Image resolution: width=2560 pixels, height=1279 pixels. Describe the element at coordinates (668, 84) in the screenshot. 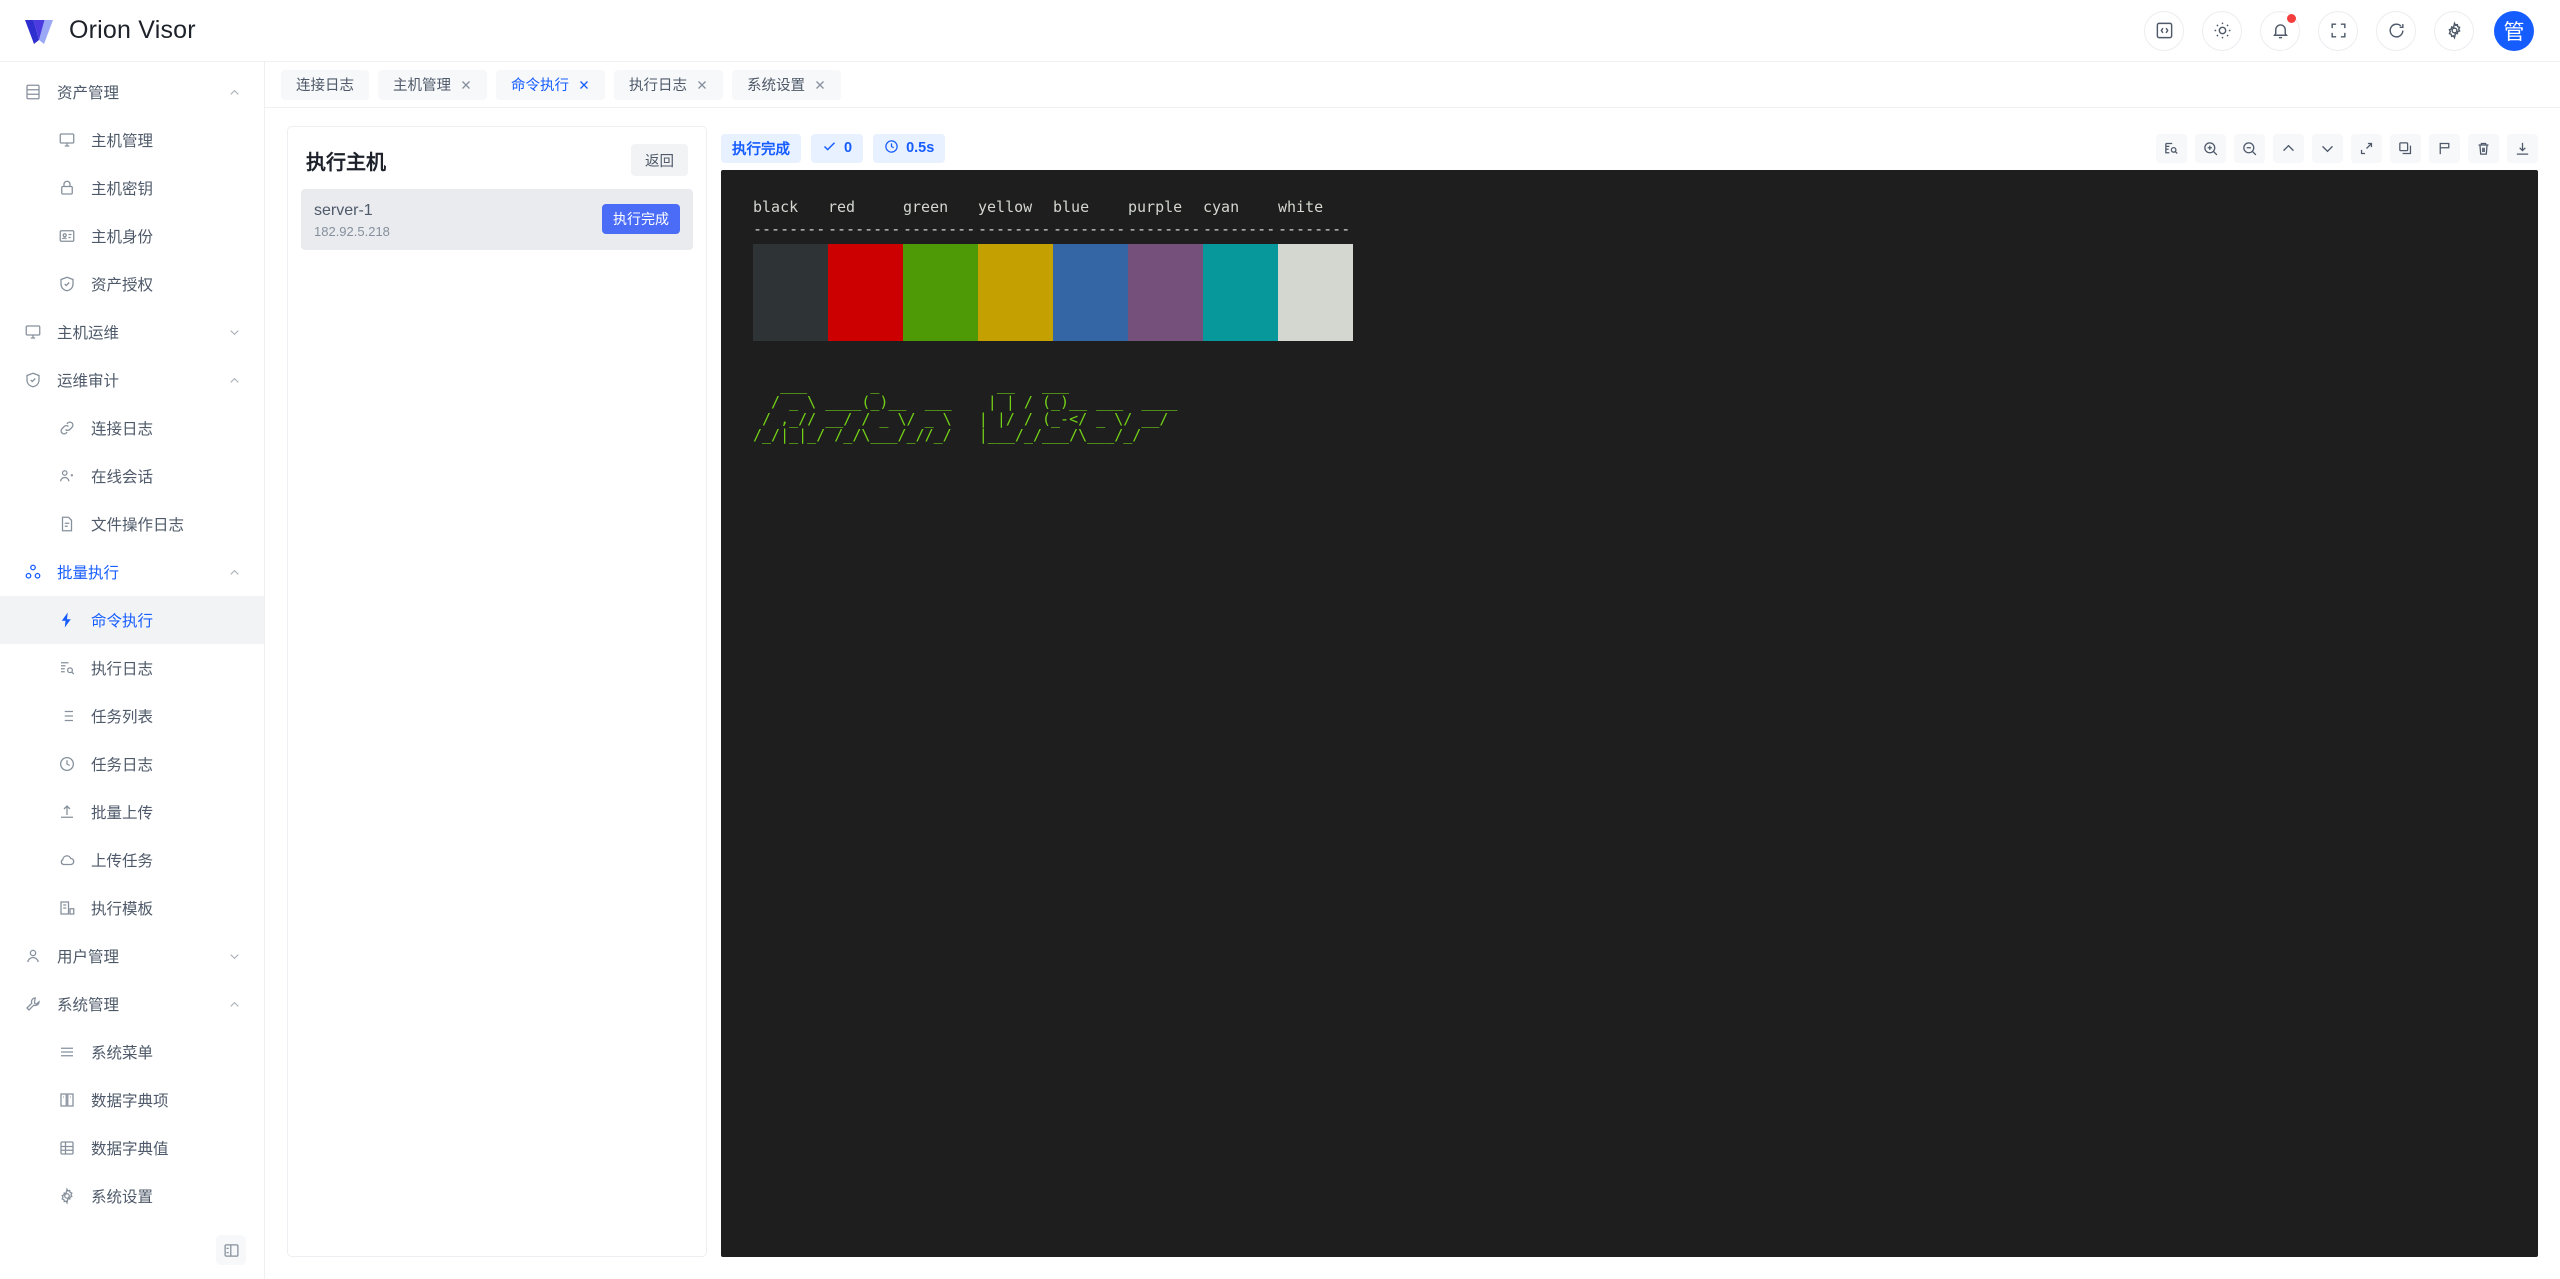

I see `tab-execution-log: 执行日志` at that location.